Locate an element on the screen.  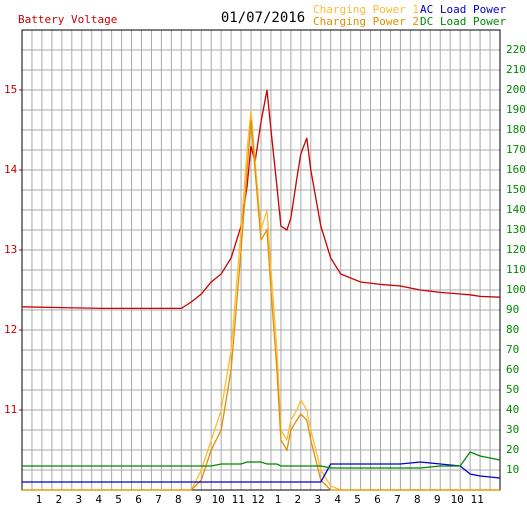
y2-tick-label: 60 is located at coordinates (512, 369).